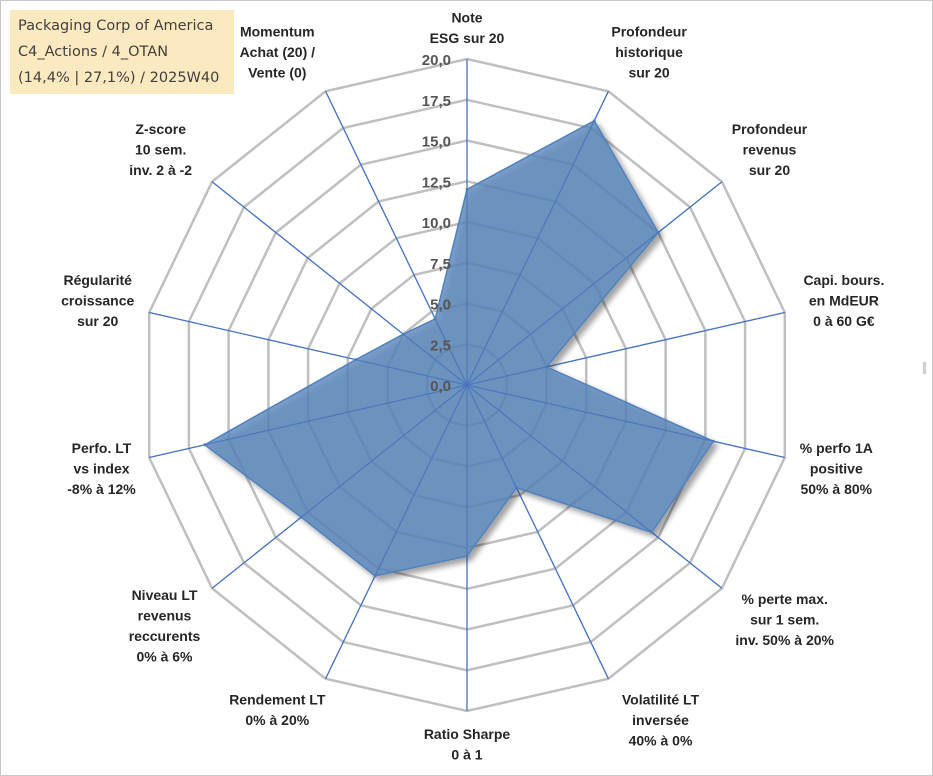  What do you see at coordinates (466, 755) in the screenshot?
I see `axis-label-line: 0 à 1` at bounding box center [466, 755].